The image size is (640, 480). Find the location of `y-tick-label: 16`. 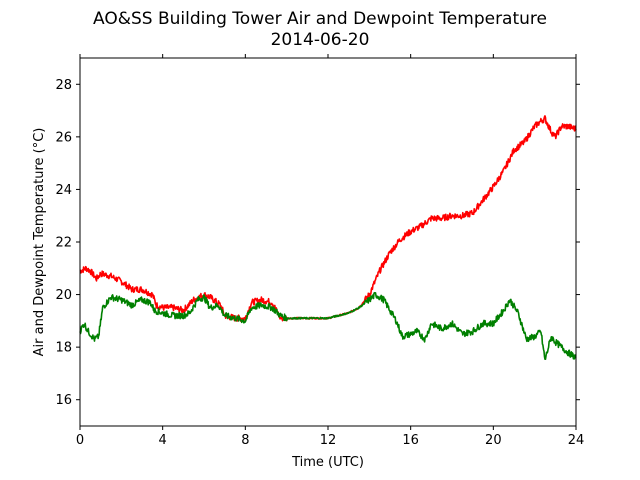

y-tick-label: 16 is located at coordinates (63, 400).